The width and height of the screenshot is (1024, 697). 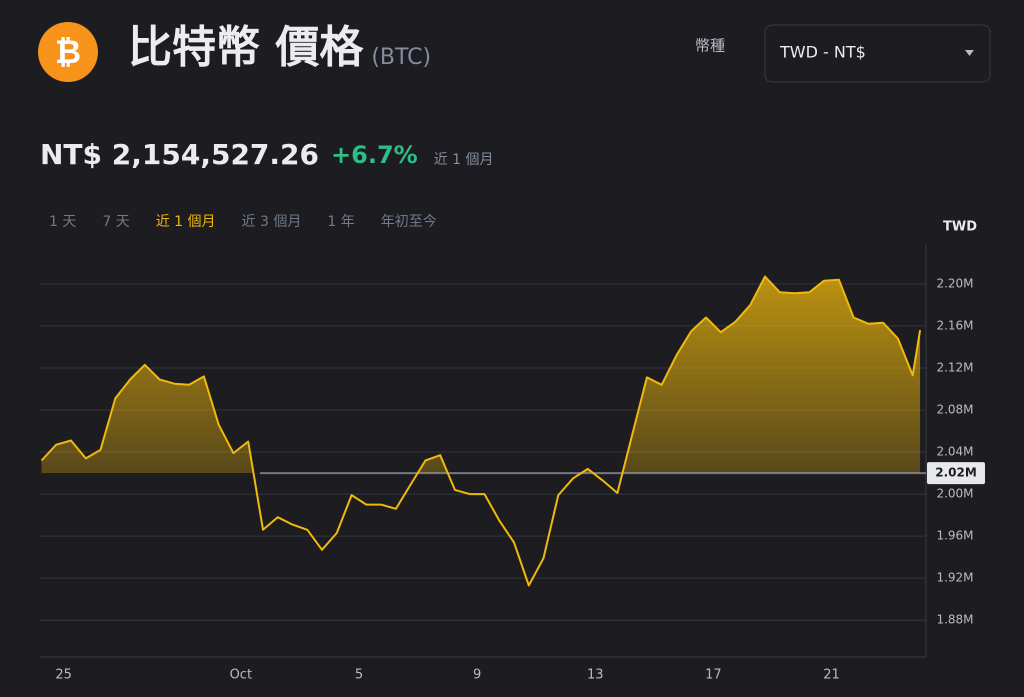 I want to click on coin-glyph: ₿, so click(x=68, y=52).